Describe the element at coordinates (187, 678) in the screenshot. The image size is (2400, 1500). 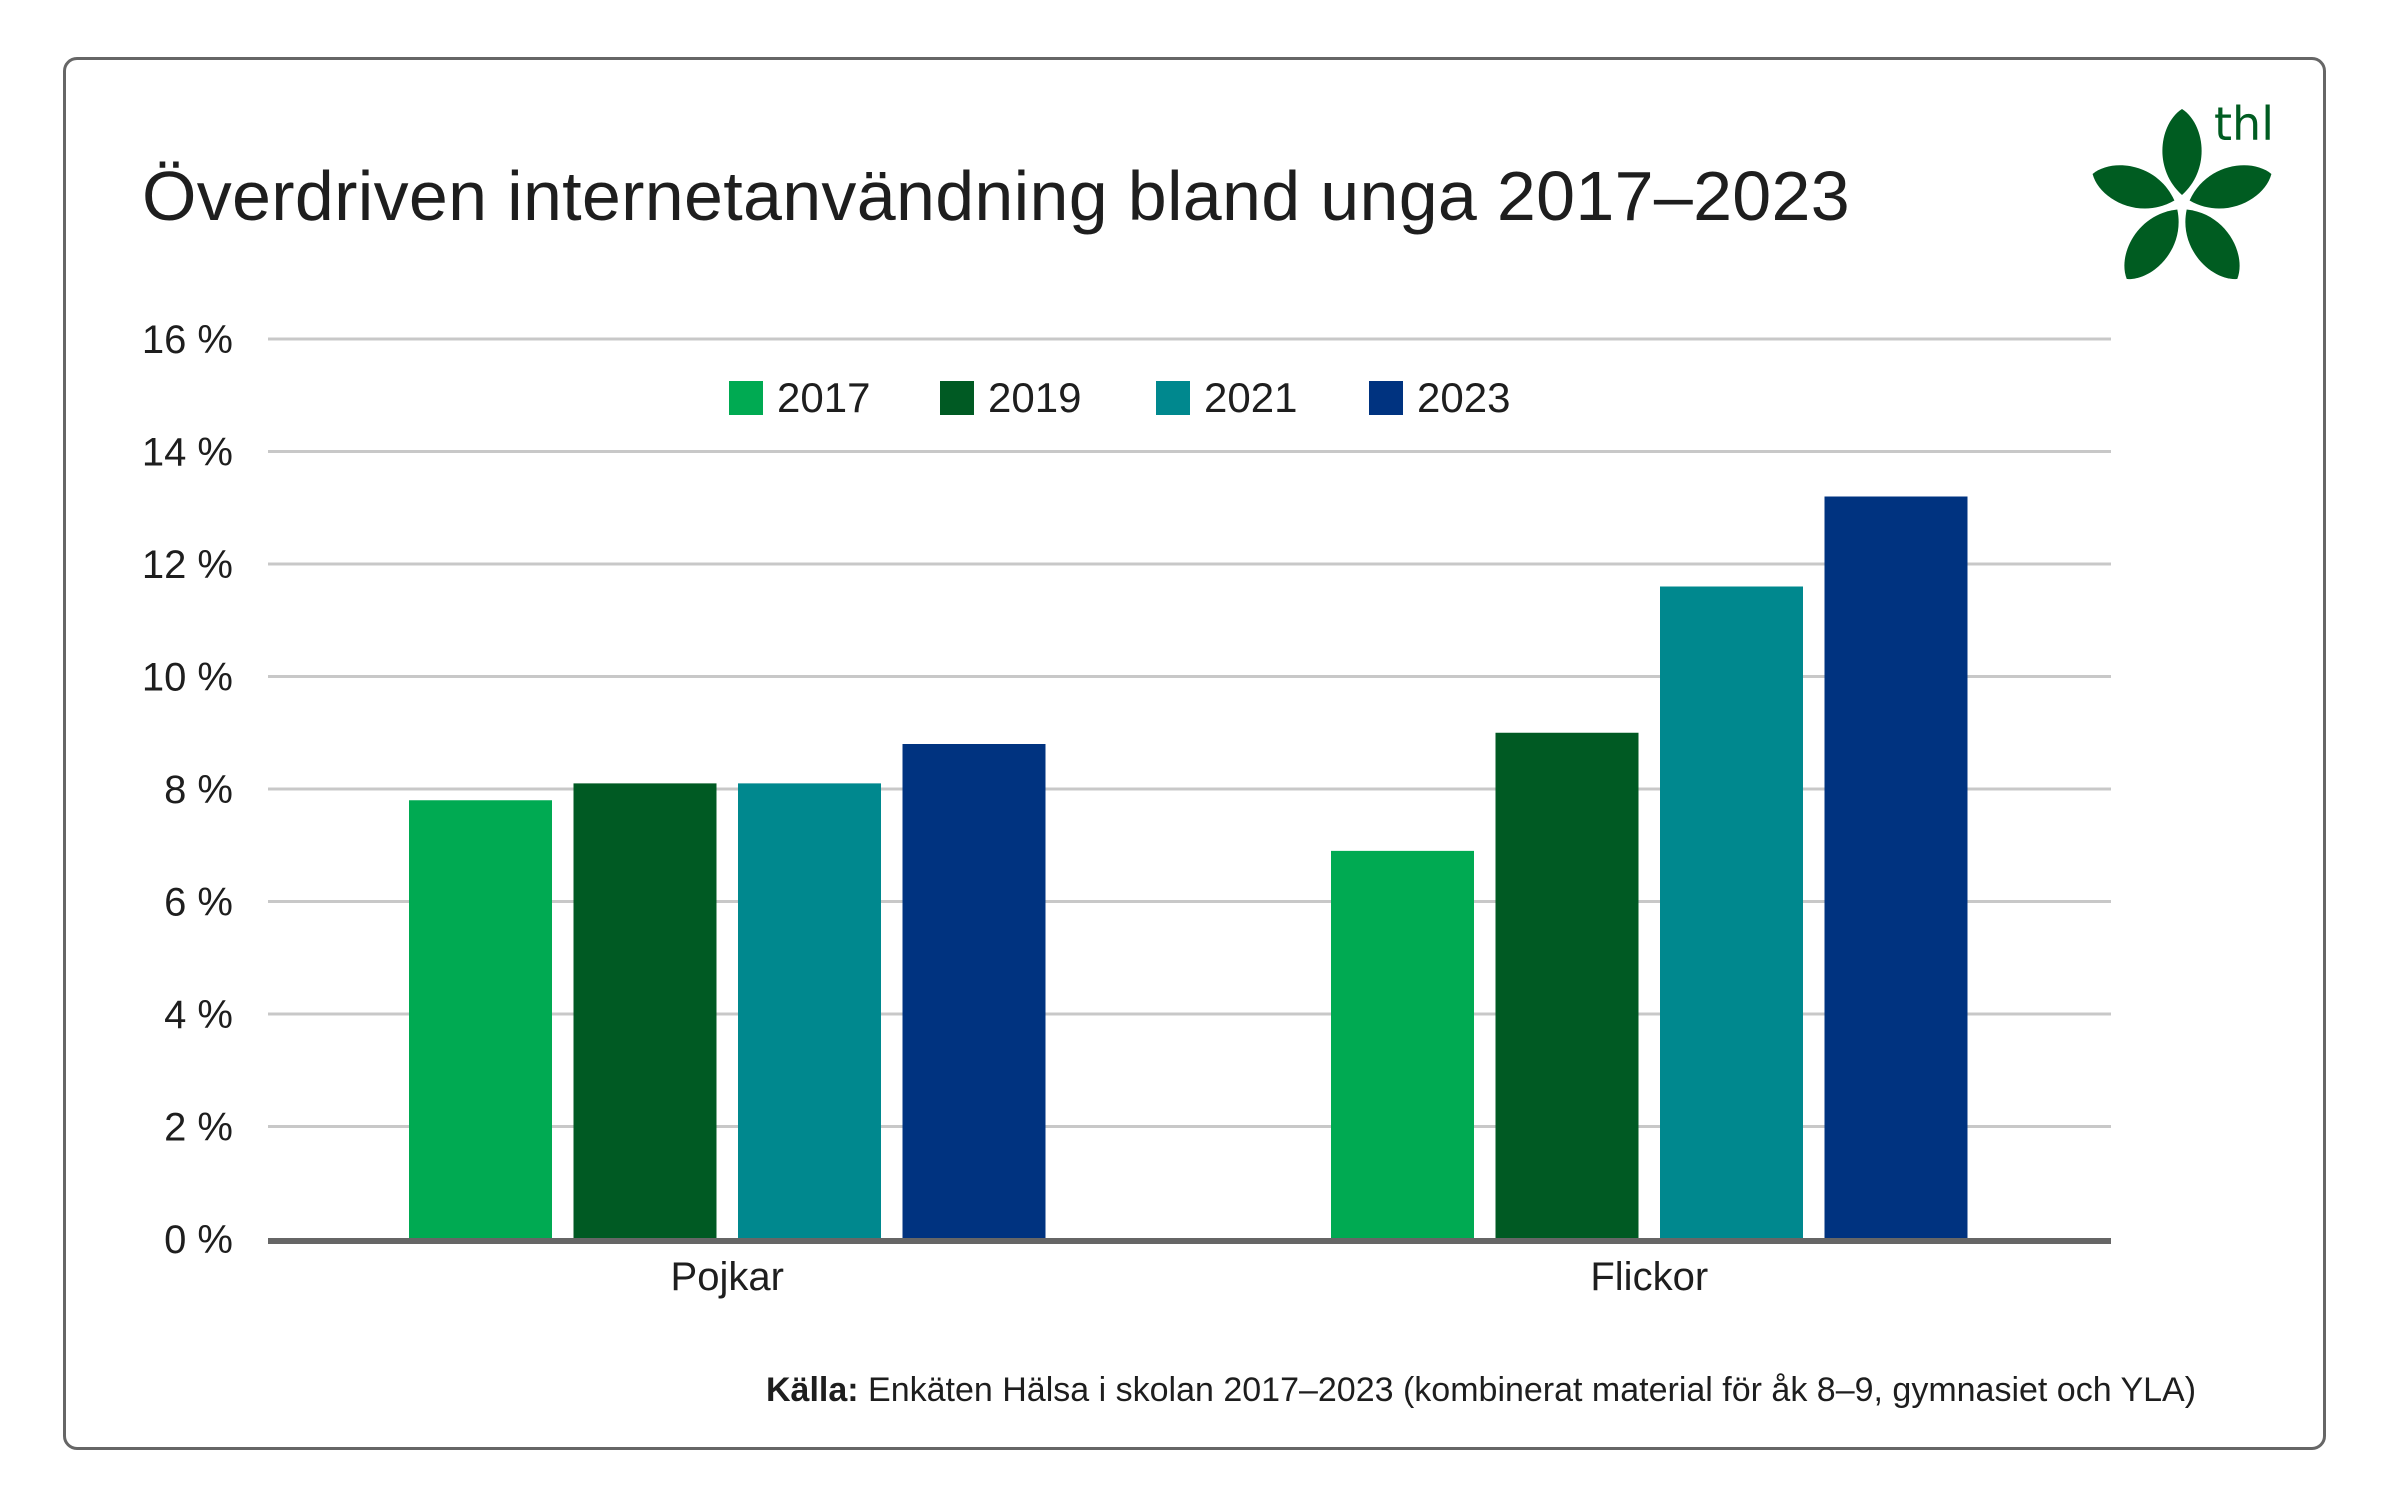
I see `y-tick-label: 10 %` at that location.